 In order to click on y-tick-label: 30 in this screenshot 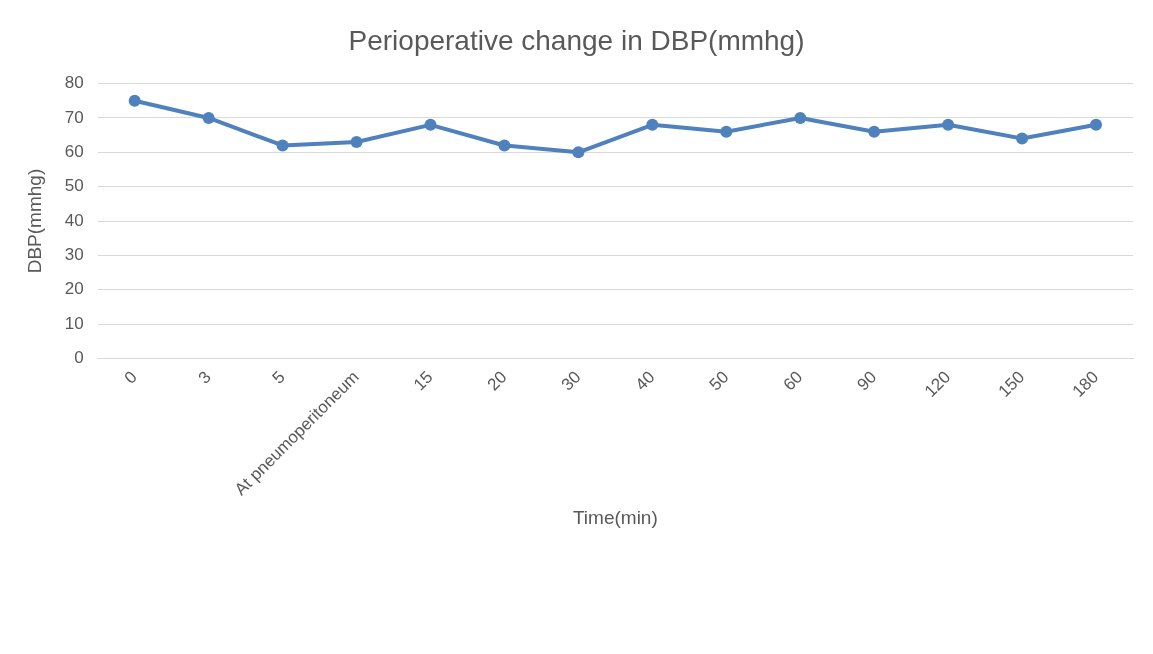, I will do `click(74, 255)`.